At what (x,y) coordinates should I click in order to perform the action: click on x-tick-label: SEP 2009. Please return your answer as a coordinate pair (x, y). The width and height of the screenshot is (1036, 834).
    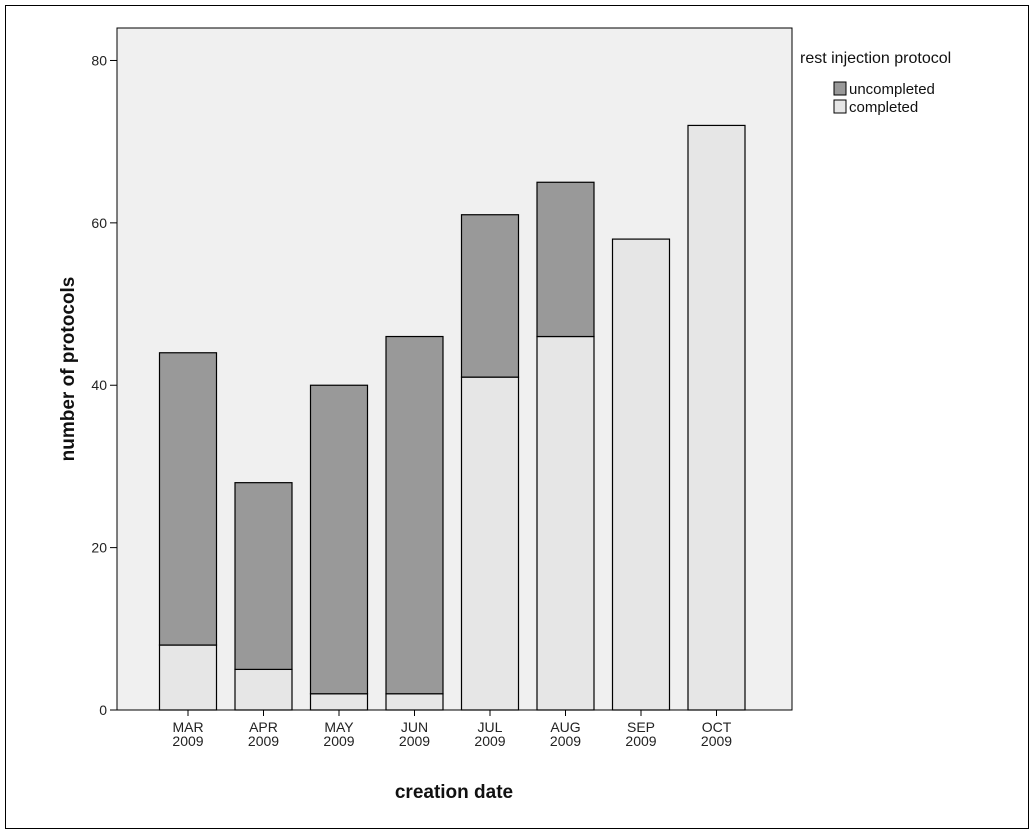
    Looking at the image, I should click on (640, 734).